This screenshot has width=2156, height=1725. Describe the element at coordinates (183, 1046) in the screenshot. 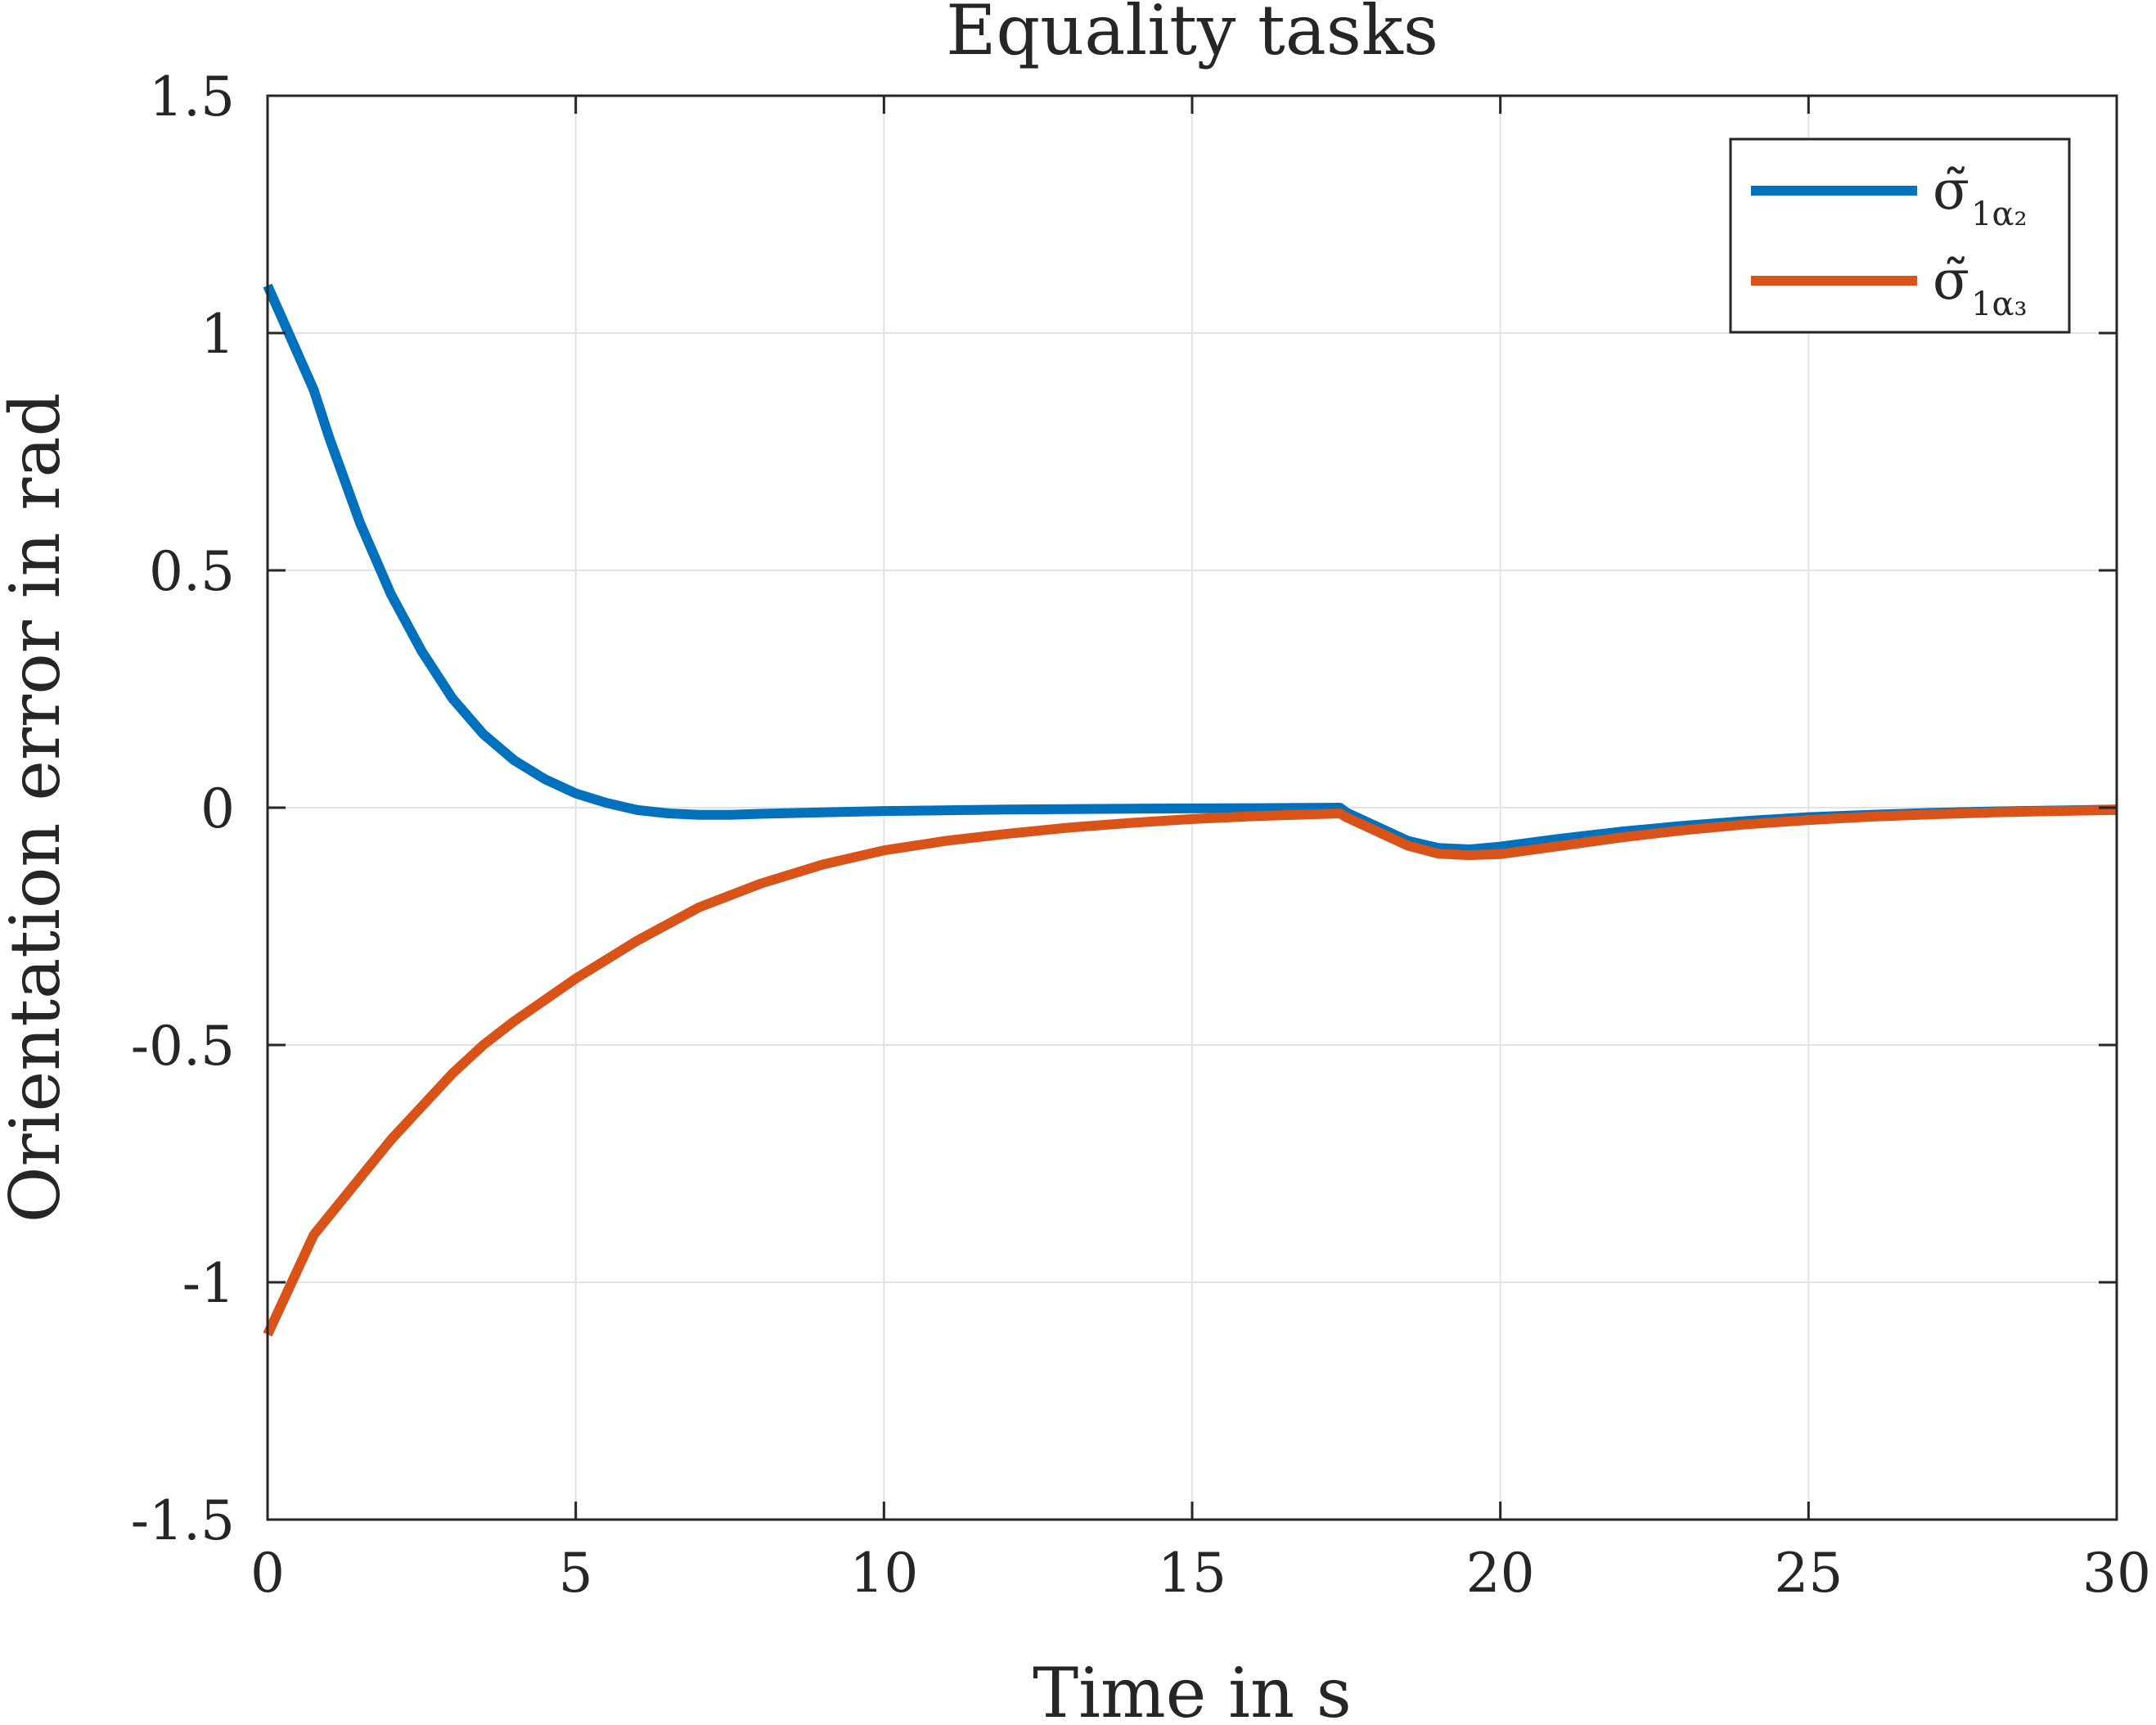

I see `y-tick-label: -0.5` at that location.